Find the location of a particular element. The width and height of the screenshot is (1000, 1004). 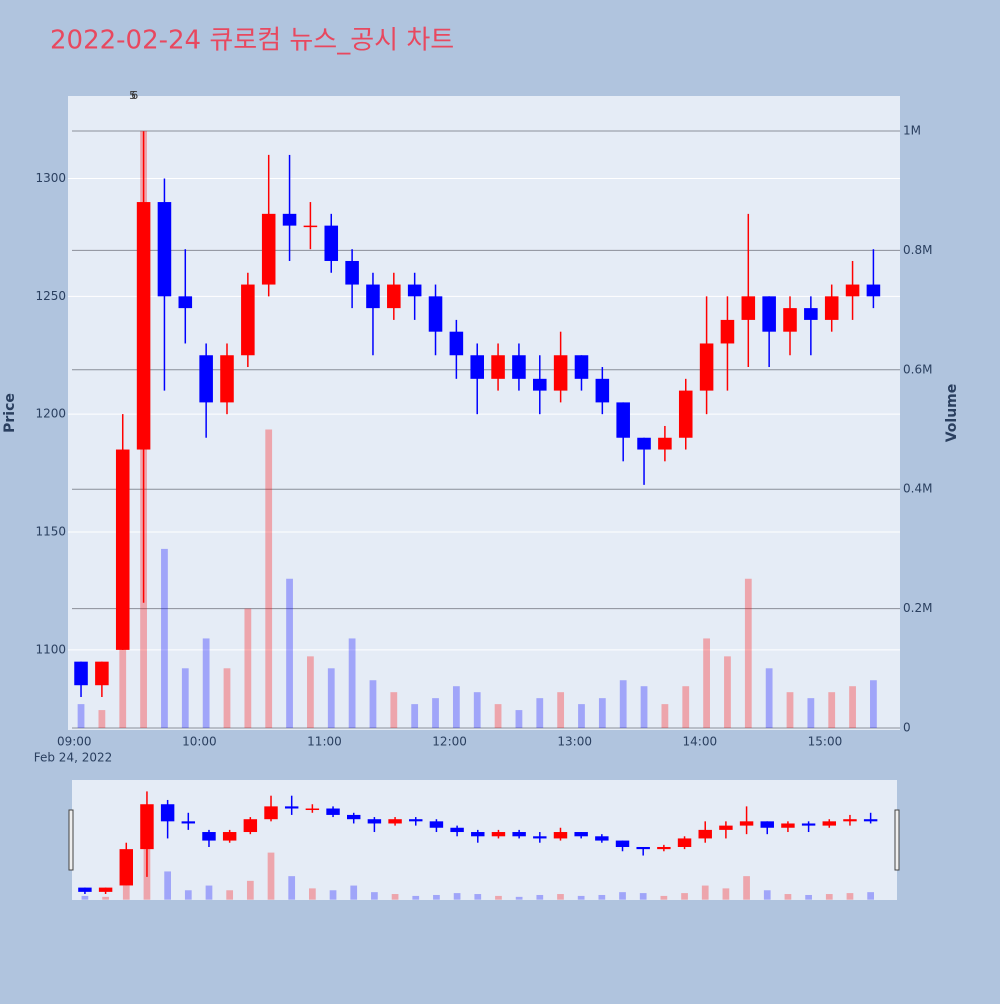

y-axis-title: Price is located at coordinates (10, 413).